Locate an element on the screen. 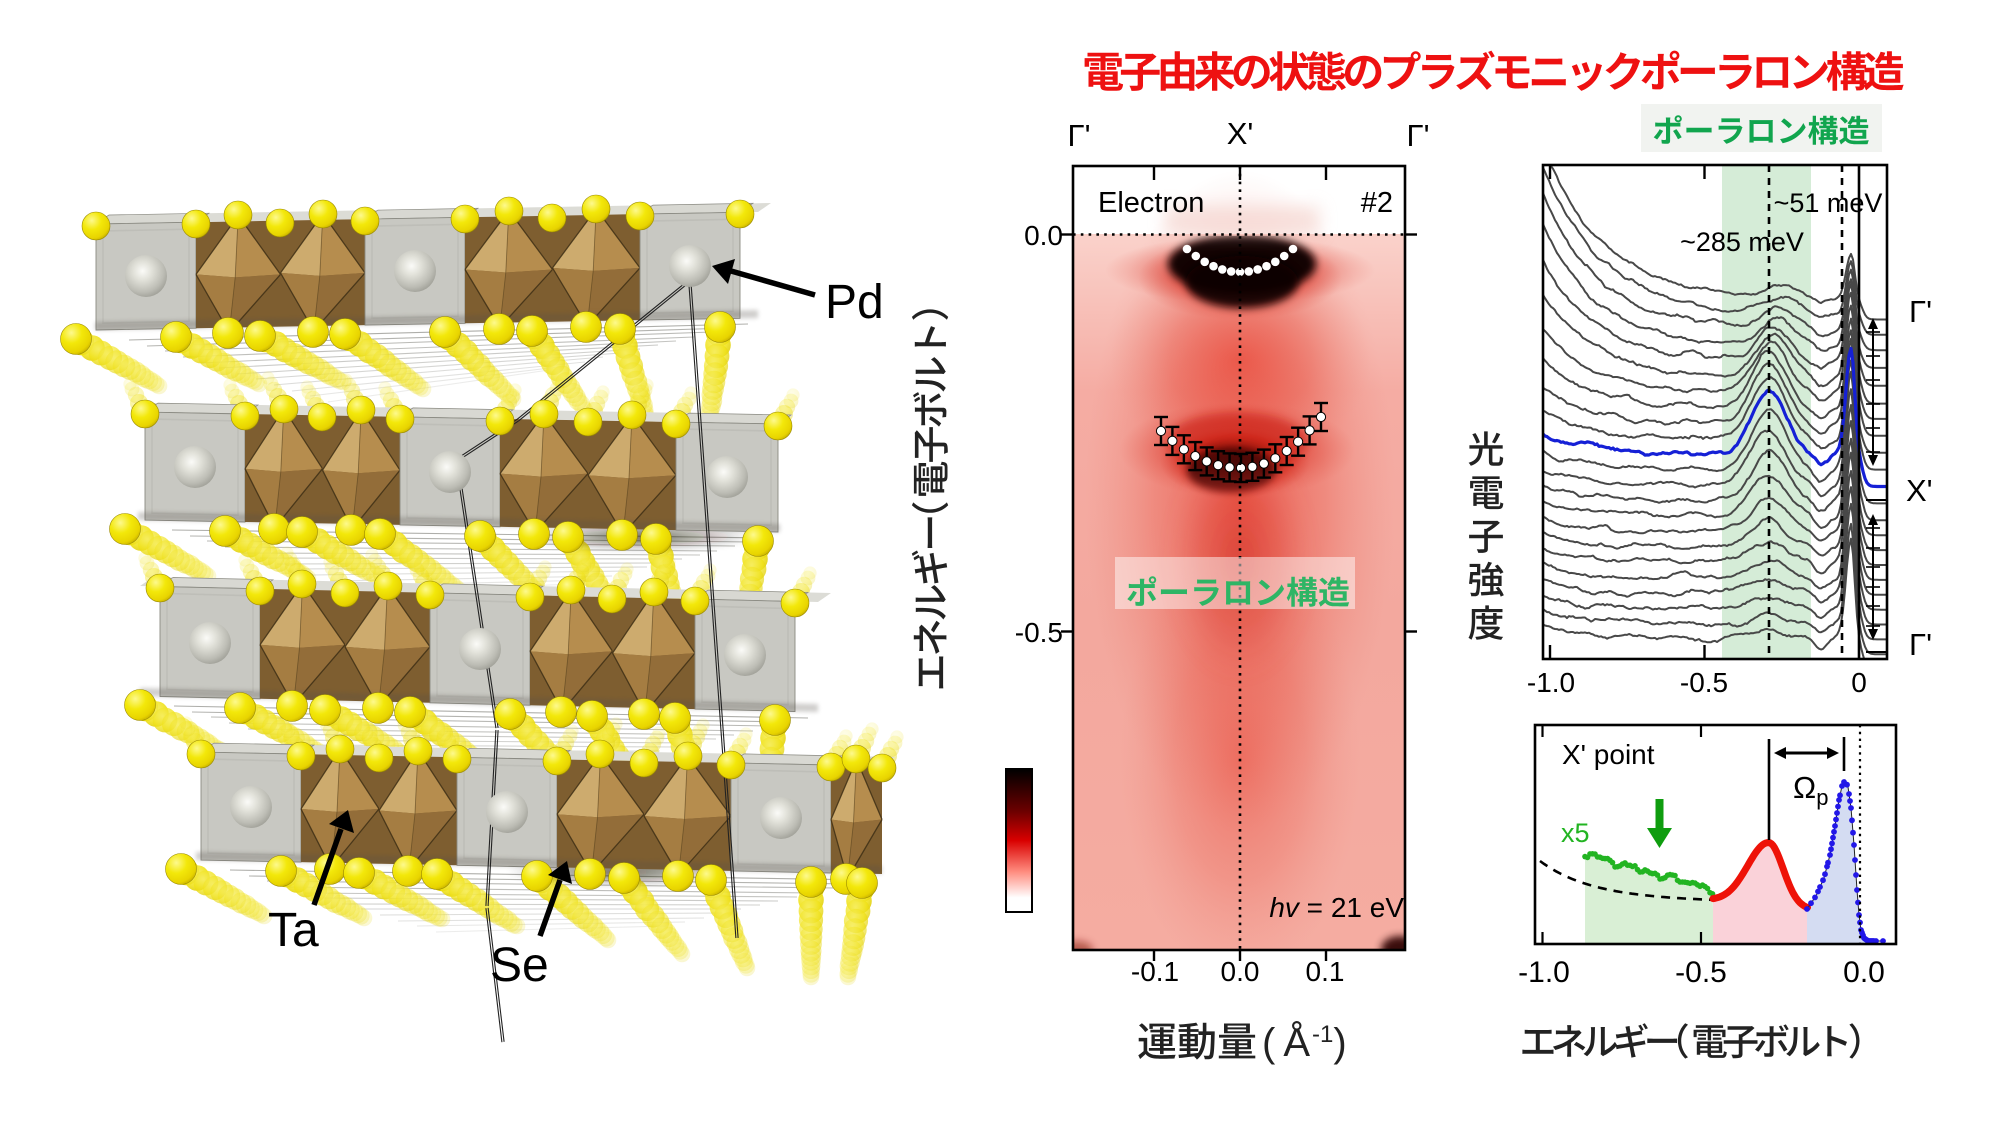  svg-text: ( Å -1) is located at coordinates (1304, 1042).